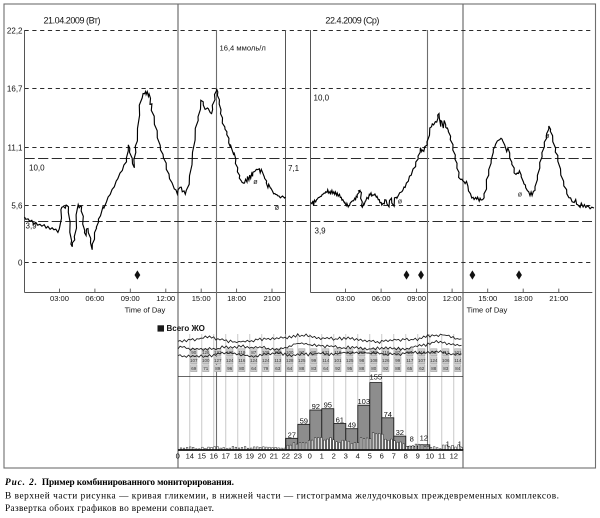  I want to click on svg-text: 12:00, so click(165, 298).